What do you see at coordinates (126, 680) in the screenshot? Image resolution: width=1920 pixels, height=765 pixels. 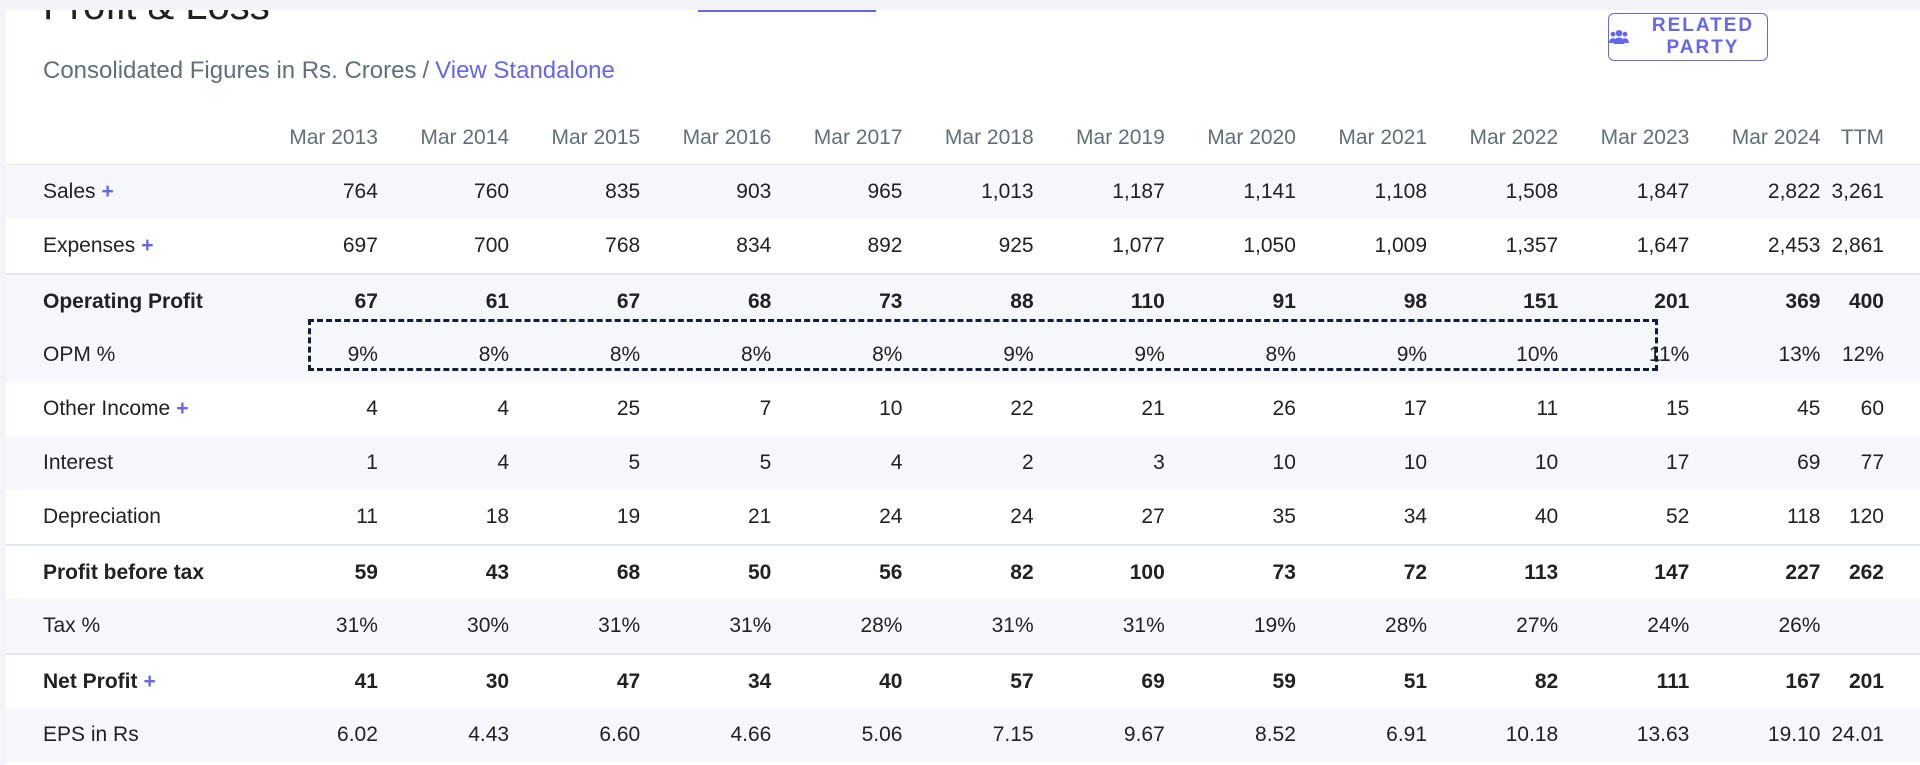 I see `row-label-cell: Net Profit +` at bounding box center [126, 680].